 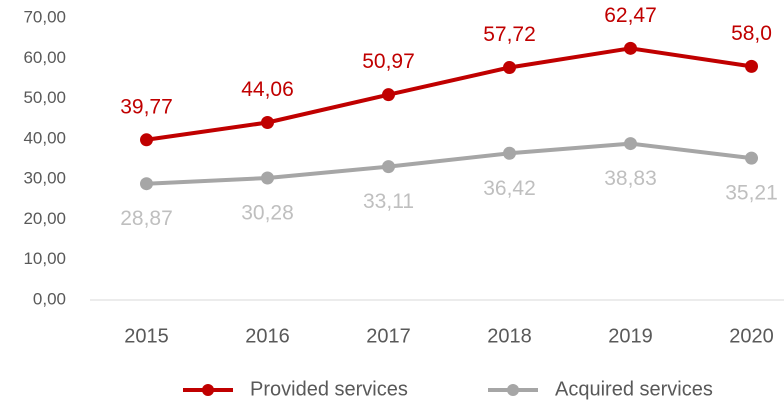 I want to click on y-tick-label: 50,00, so click(x=44, y=97).